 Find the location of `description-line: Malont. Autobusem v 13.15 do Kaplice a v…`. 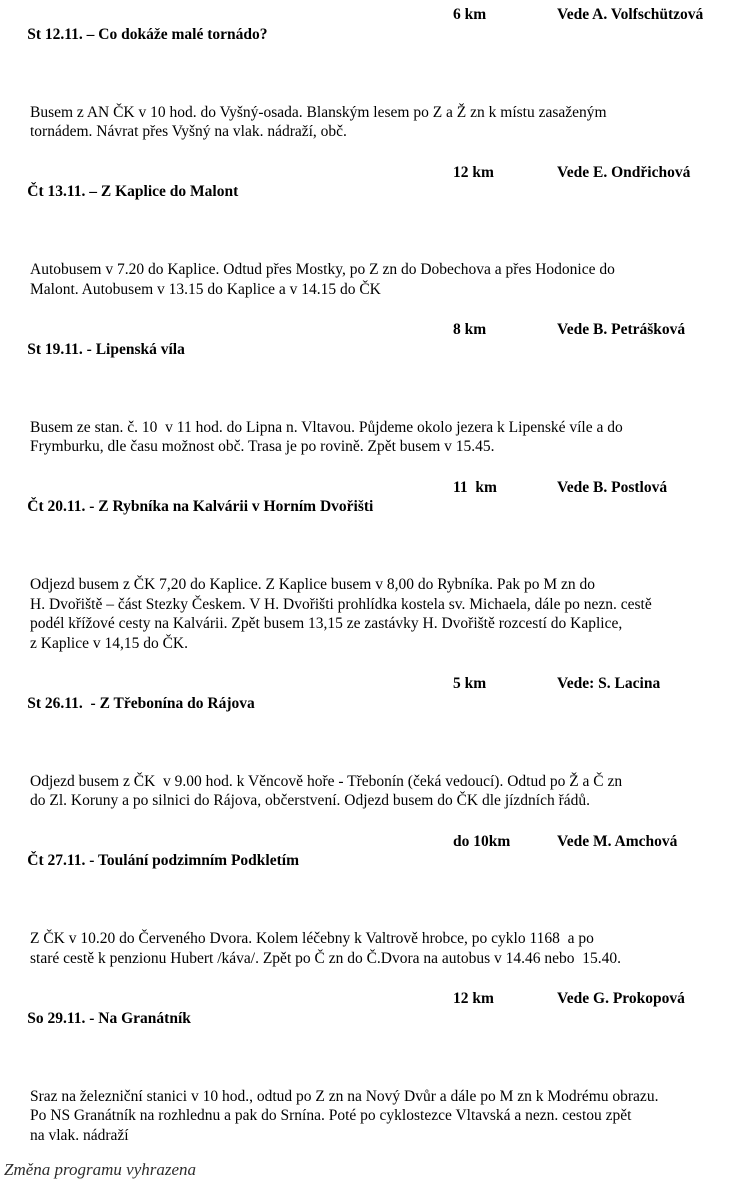

description-line: Malont. Autobusem v 13.15 do Kaplice a v… is located at coordinates (205, 289).